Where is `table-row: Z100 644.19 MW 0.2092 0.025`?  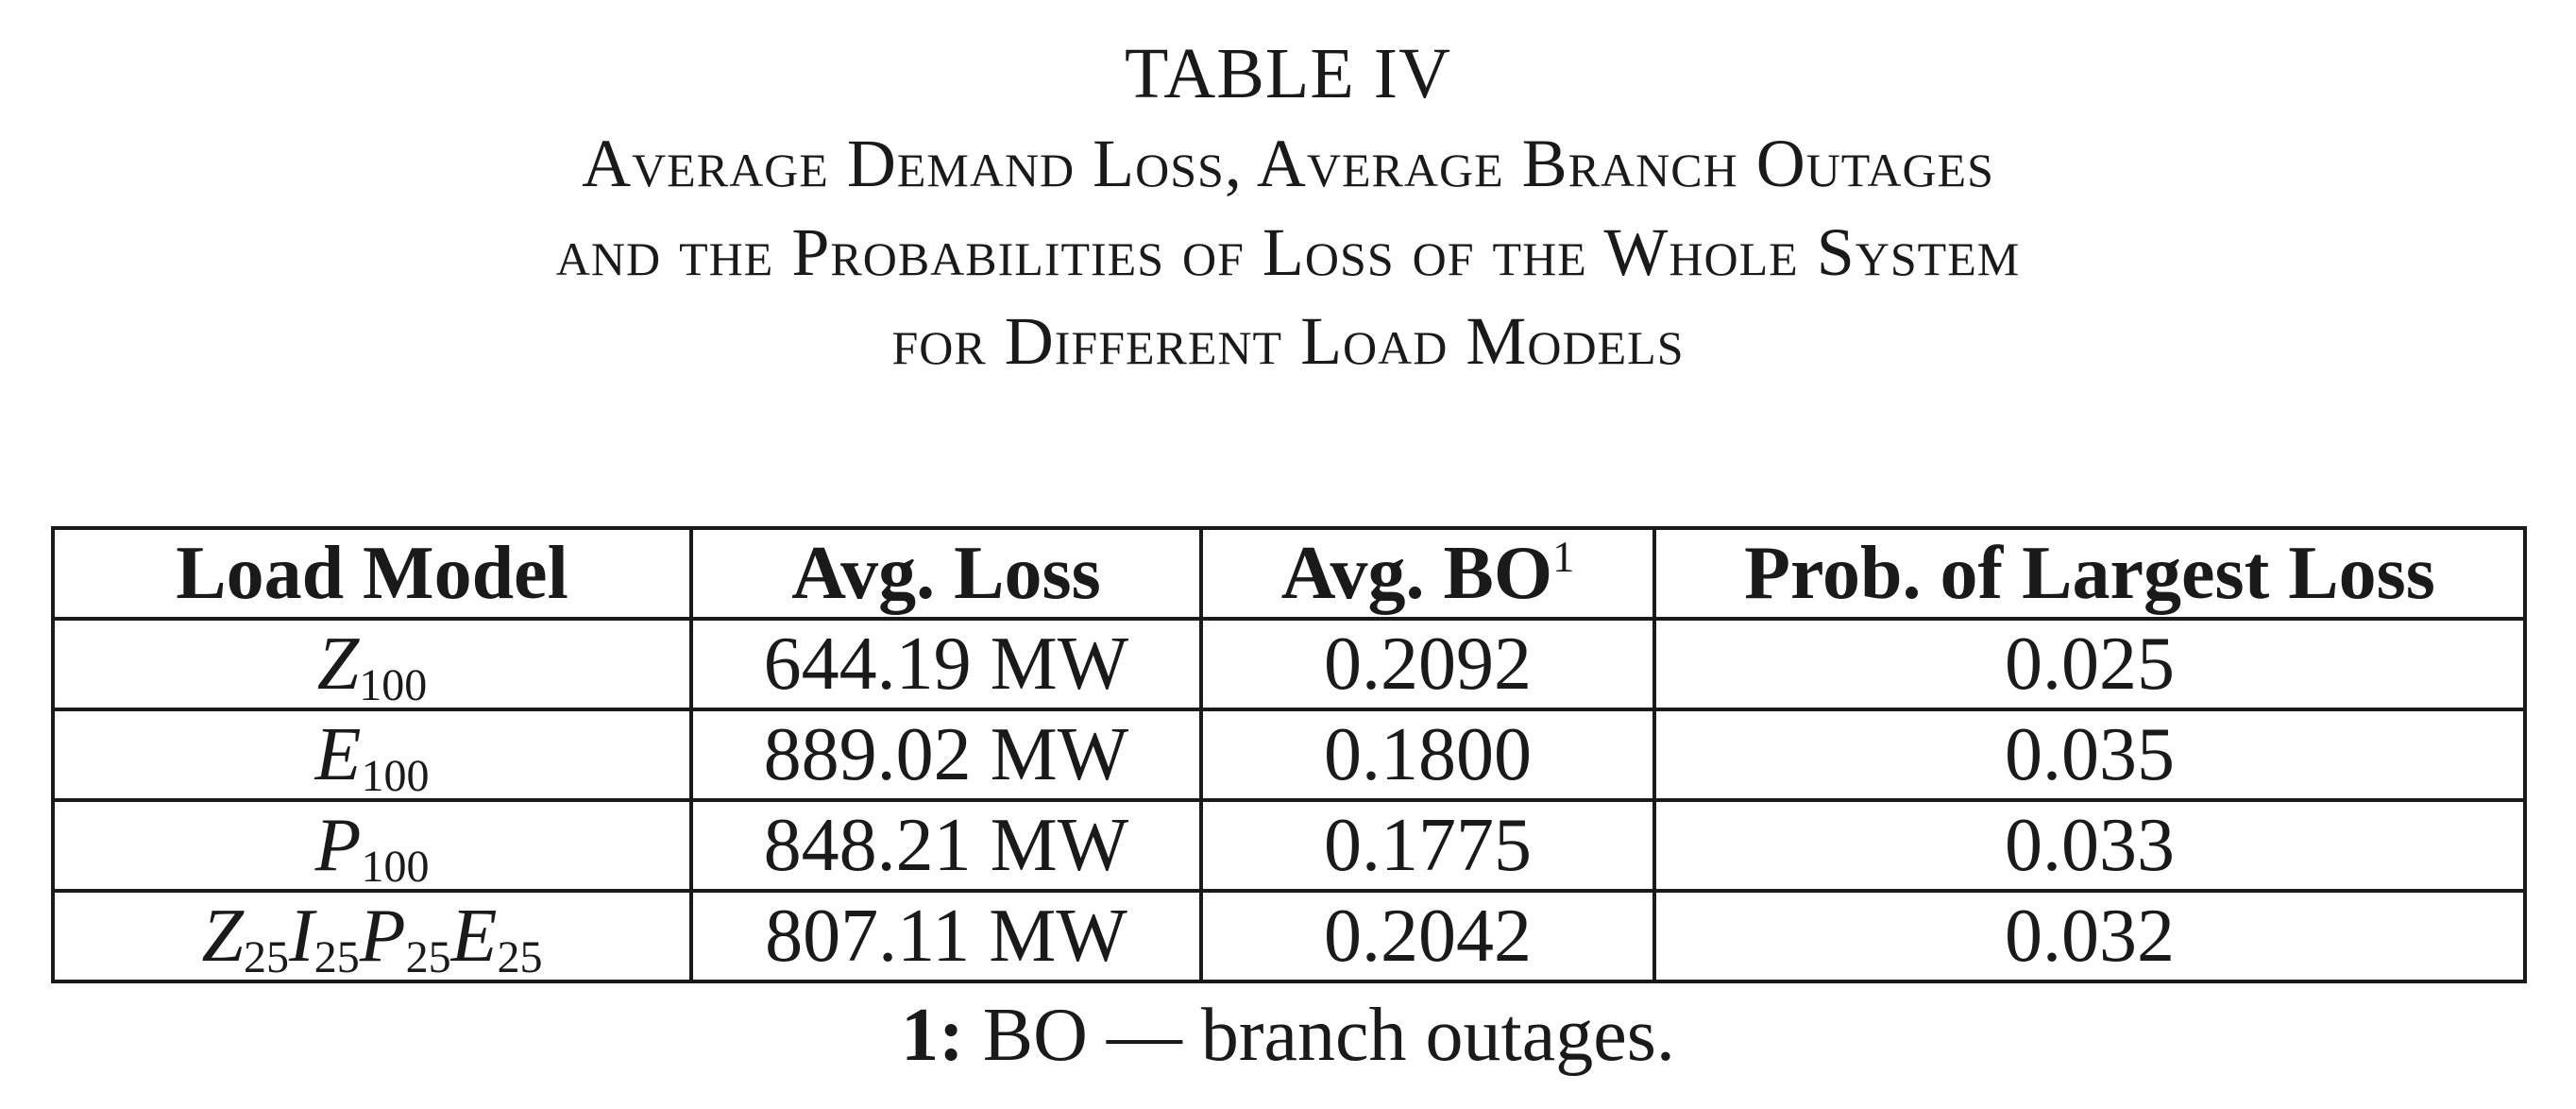 table-row: Z100 644.19 MW 0.2092 0.025 is located at coordinates (1289, 664).